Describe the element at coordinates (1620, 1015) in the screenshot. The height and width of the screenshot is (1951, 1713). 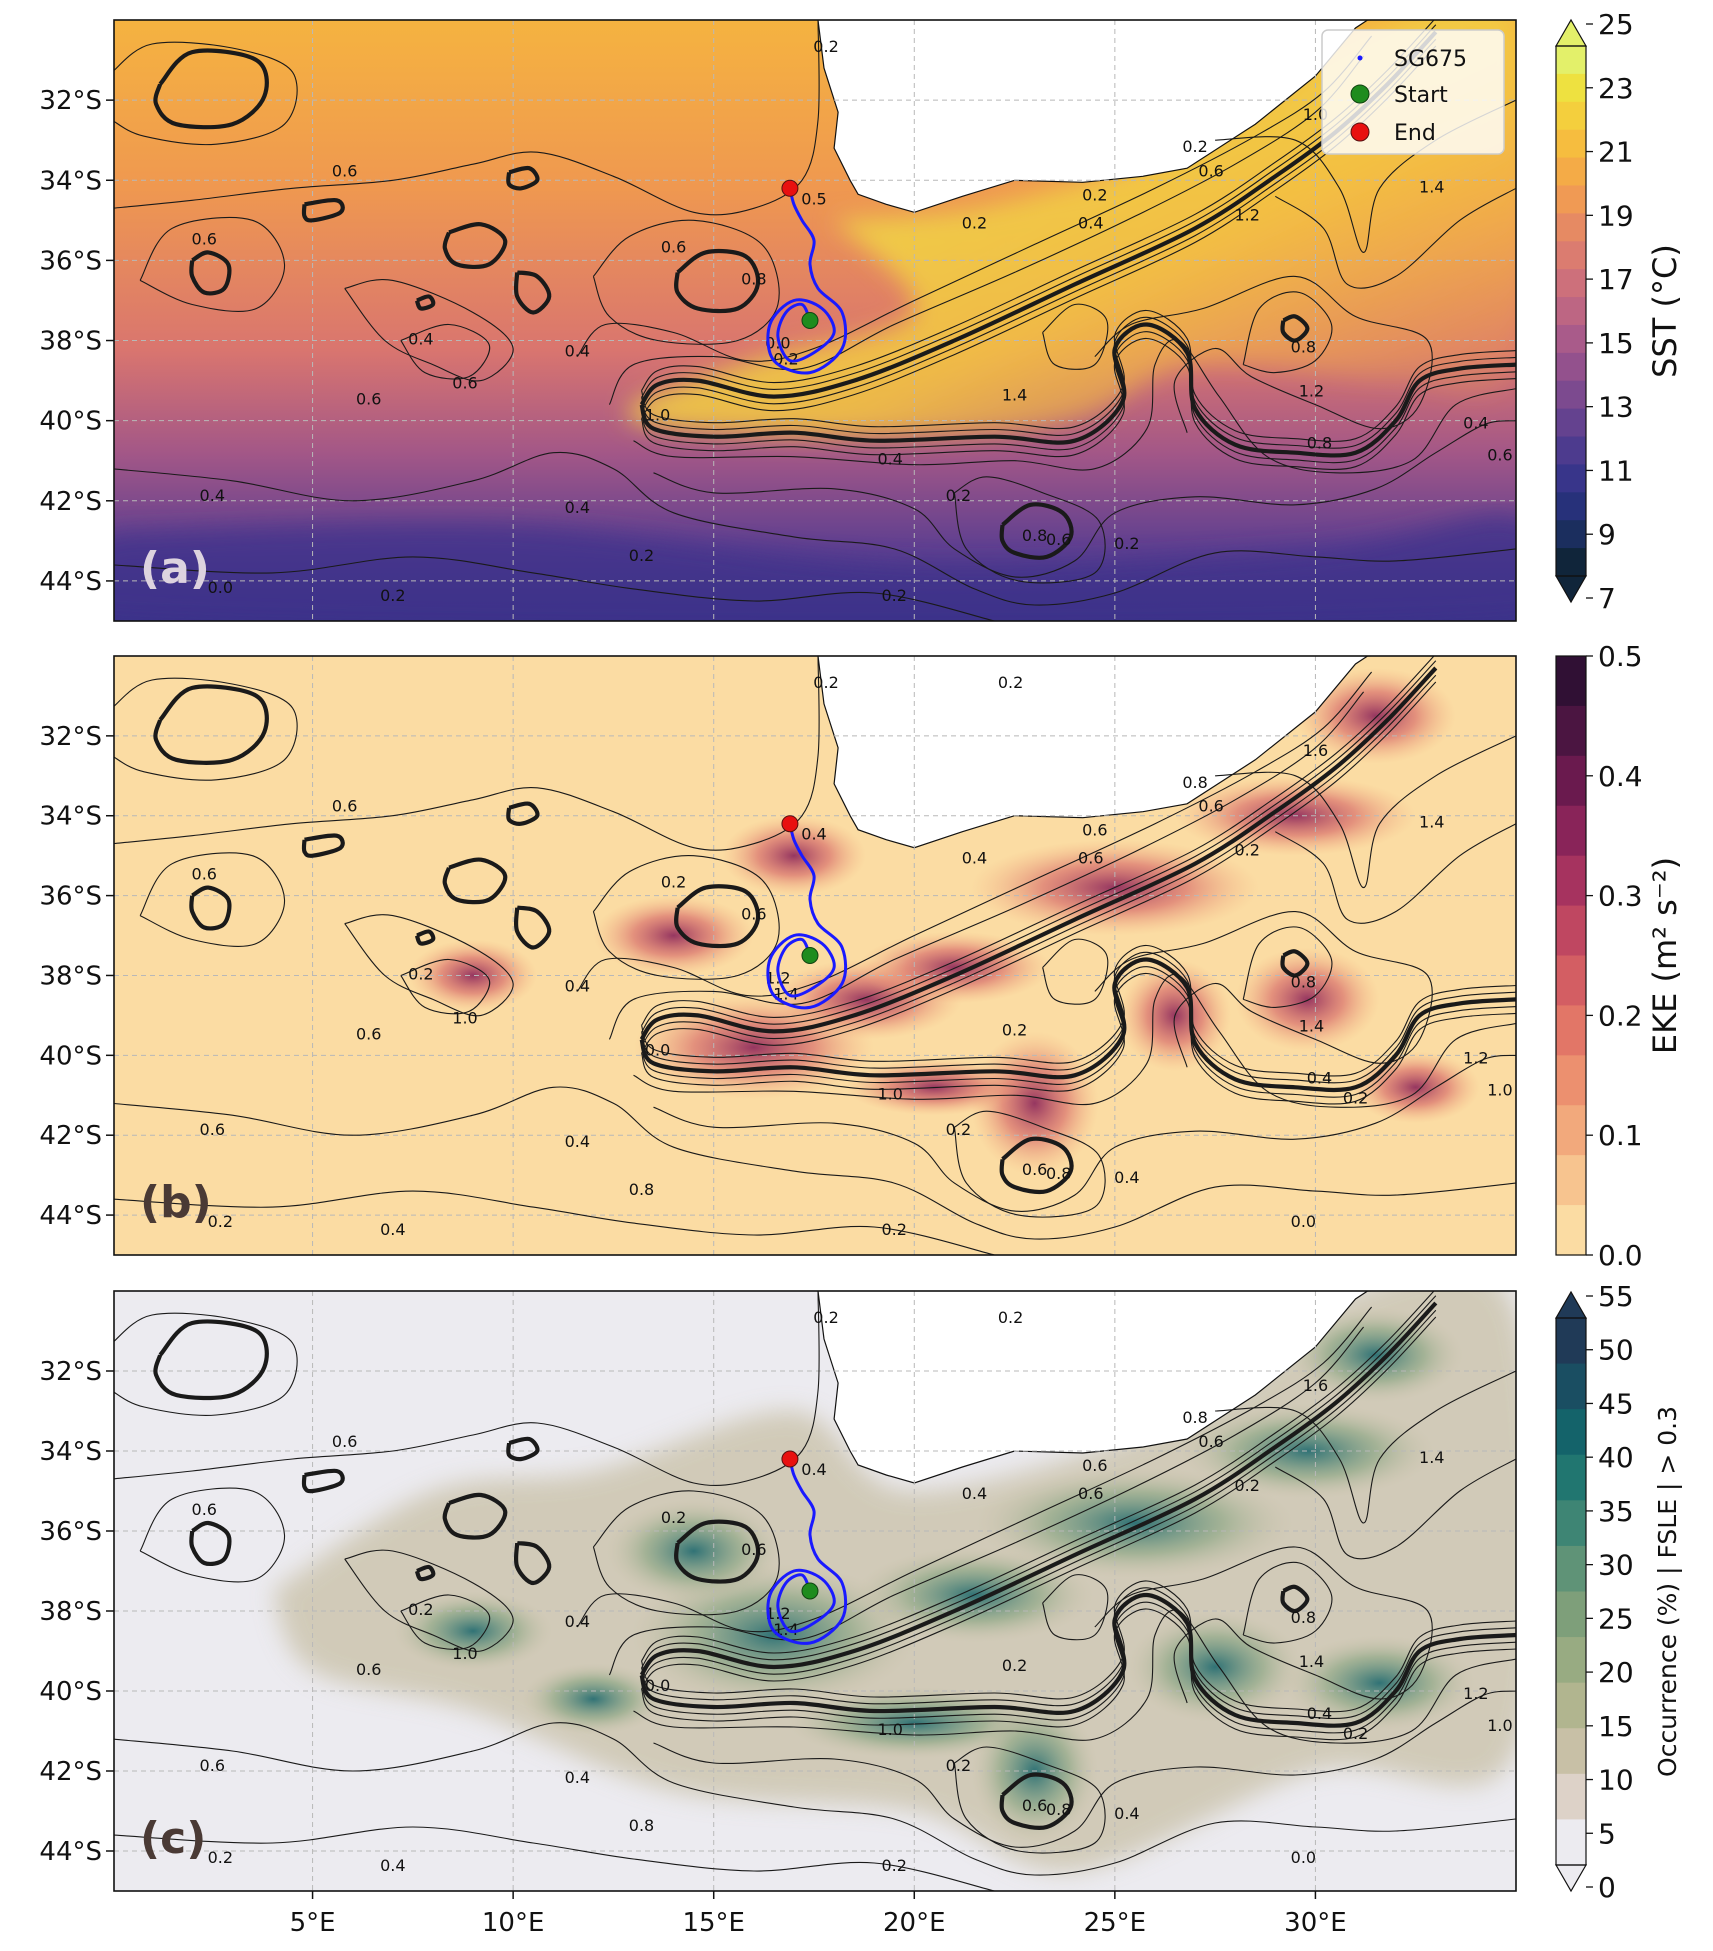
I see `colorbar-tick-label: 0.2` at that location.